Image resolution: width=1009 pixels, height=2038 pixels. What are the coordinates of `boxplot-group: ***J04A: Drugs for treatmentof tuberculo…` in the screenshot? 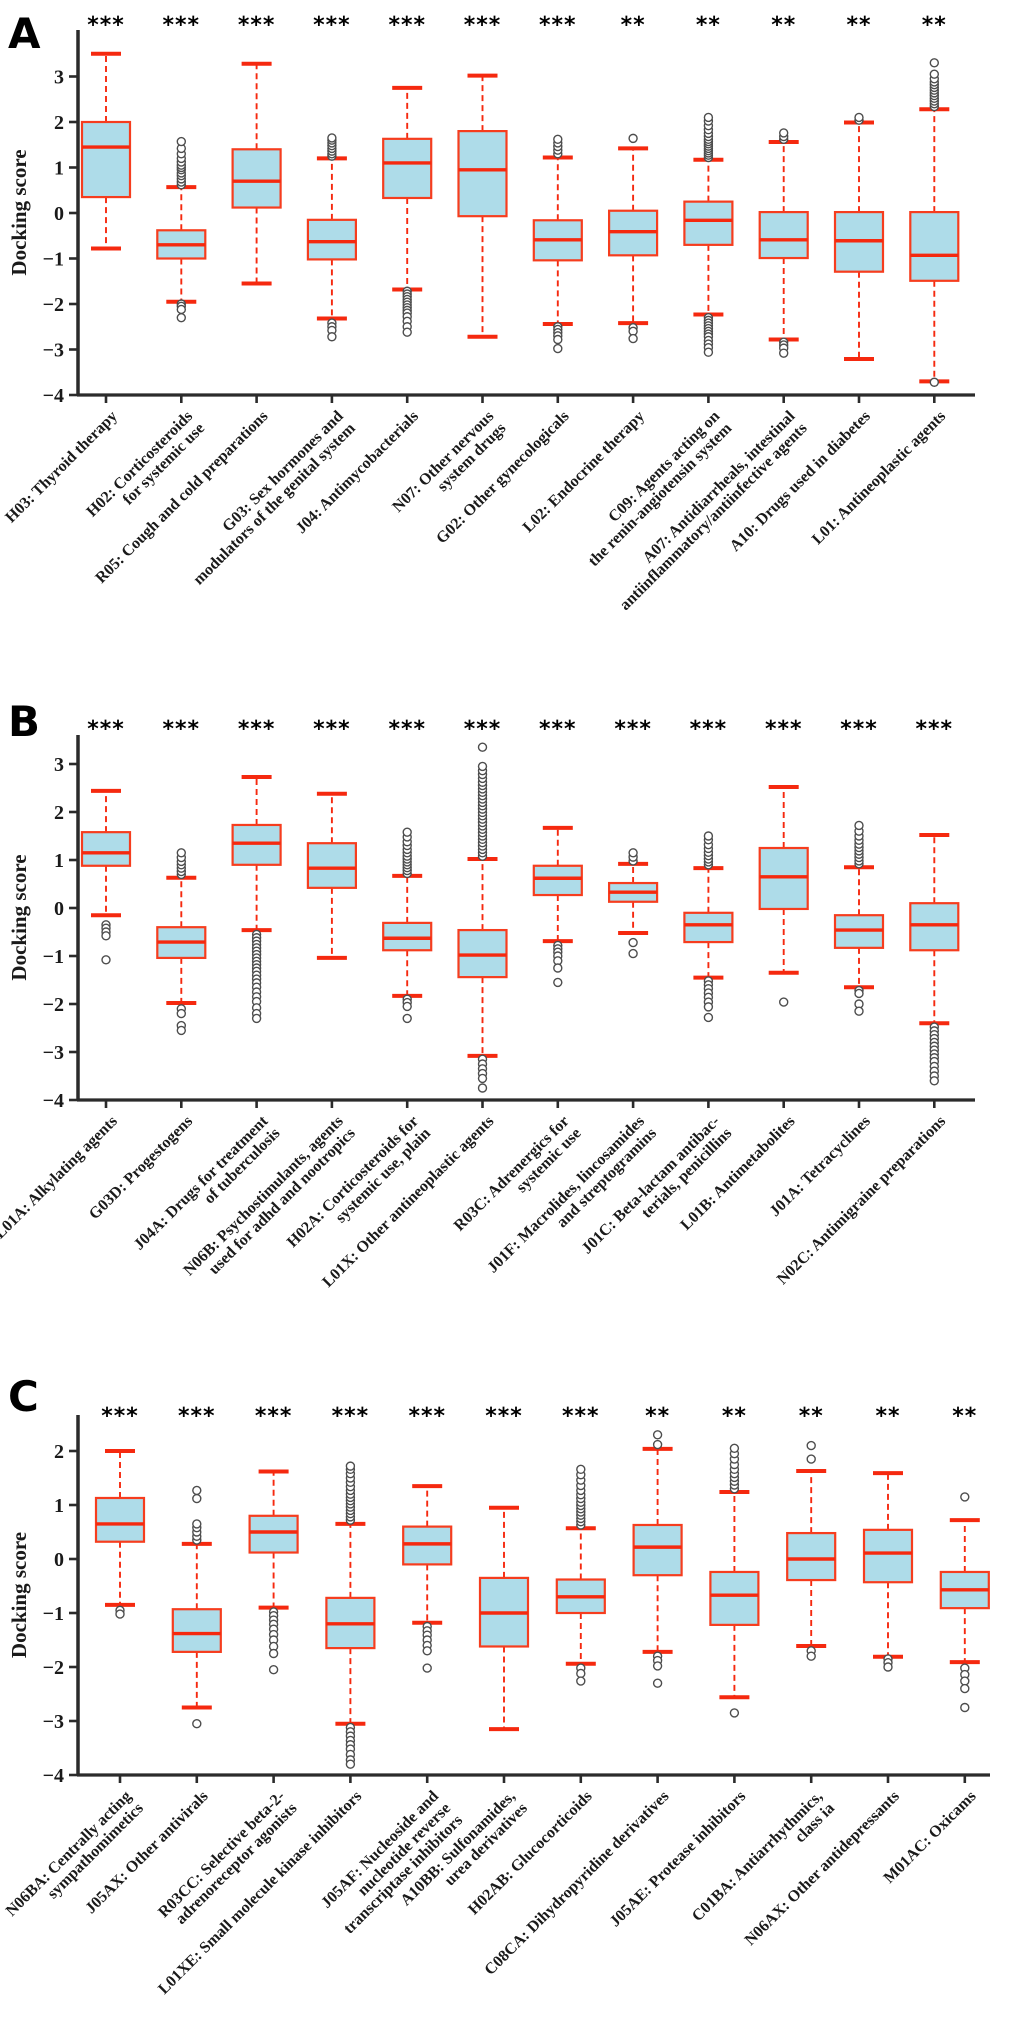 It's located at (207, 985).